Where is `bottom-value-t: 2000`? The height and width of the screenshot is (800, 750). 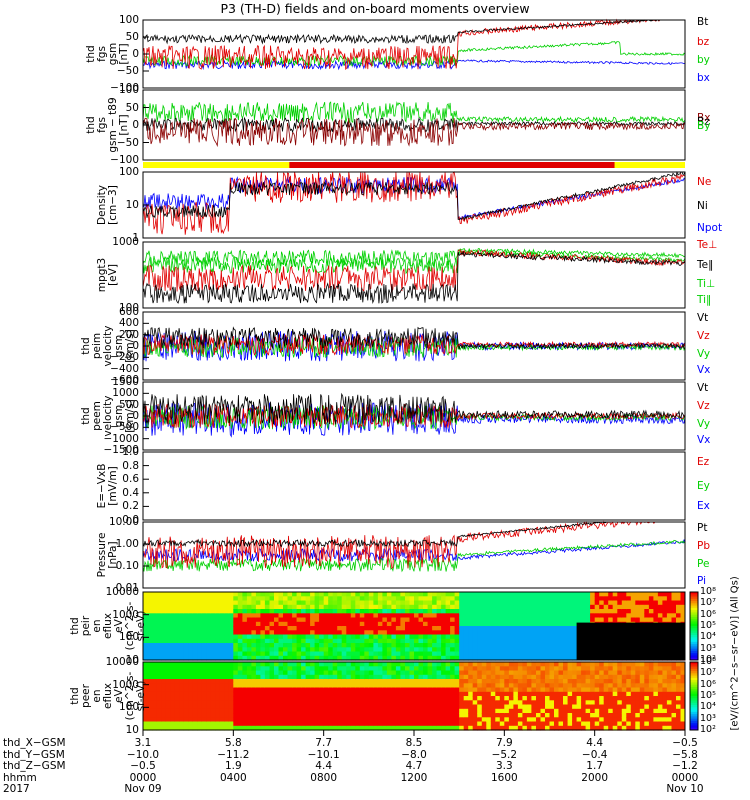
bottom-value-t: 2000 is located at coordinates (595, 777).